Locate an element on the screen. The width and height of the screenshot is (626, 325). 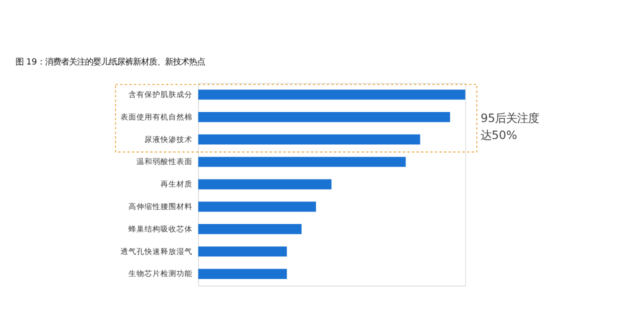
y-tick-label: 透气孔快速释放湿气 is located at coordinates (156, 251).